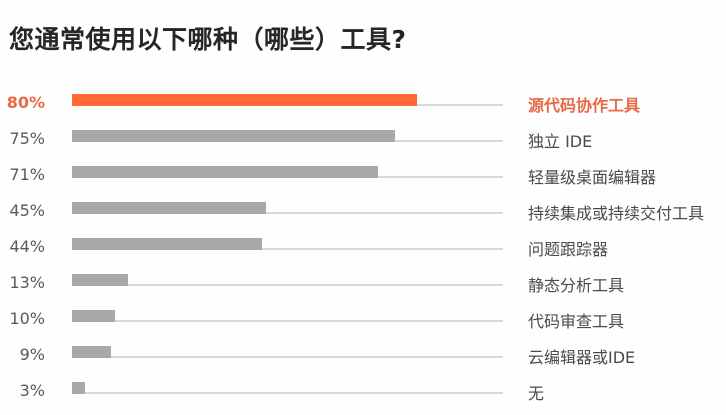 The image size is (726, 415). Describe the element at coordinates (208, 39) in the screenshot. I see `chart-title: 您通常使用以下哪种（哪些）工具?` at that location.